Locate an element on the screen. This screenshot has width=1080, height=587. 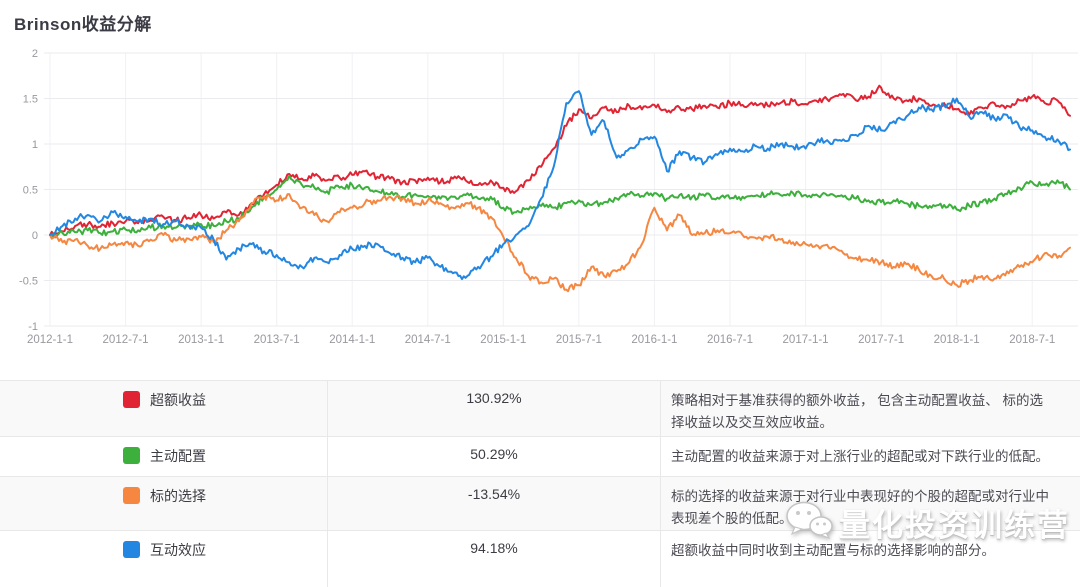
svg-text: 0.5 is located at coordinates (30, 191).